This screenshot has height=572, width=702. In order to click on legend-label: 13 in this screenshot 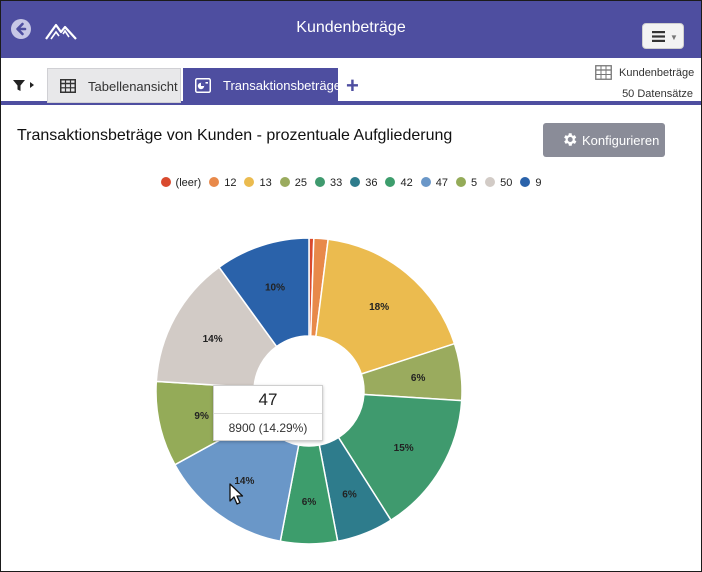, I will do `click(265, 183)`.